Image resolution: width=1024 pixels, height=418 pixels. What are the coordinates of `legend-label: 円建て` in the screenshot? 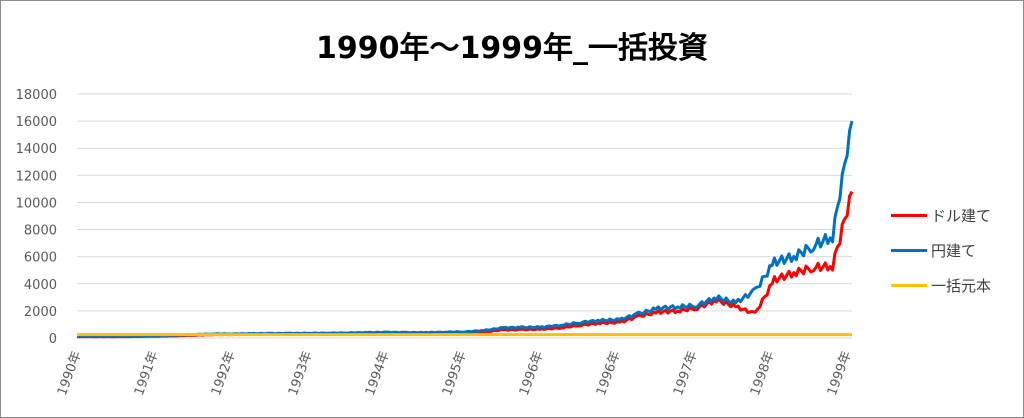 It's located at (954, 251).